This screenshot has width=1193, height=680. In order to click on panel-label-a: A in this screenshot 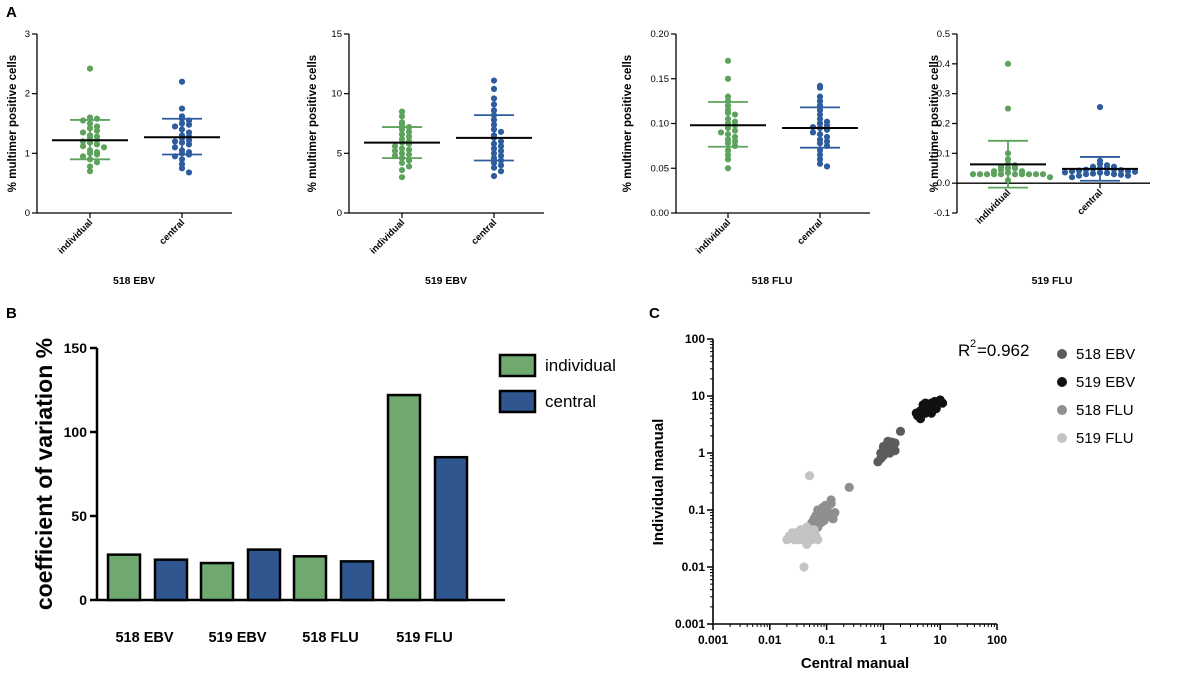, I will do `click(11, 12)`.